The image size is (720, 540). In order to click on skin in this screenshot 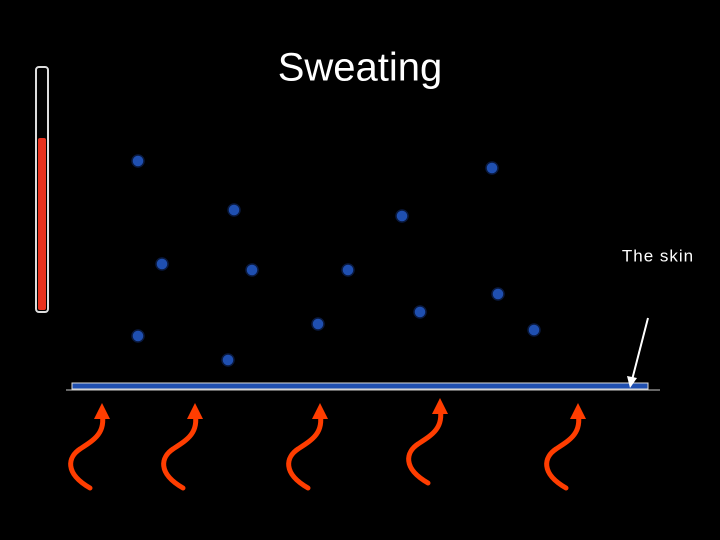, I will do `click(363, 386)`.